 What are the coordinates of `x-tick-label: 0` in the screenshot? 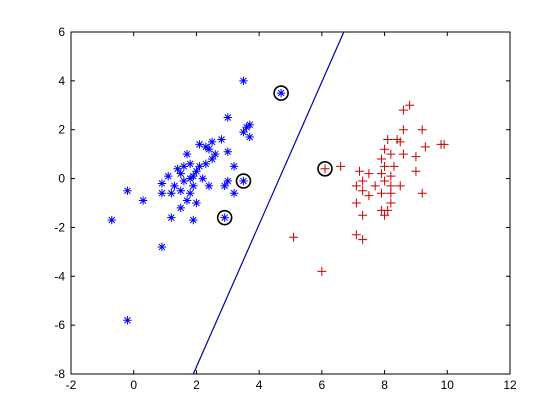 It's located at (133, 385).